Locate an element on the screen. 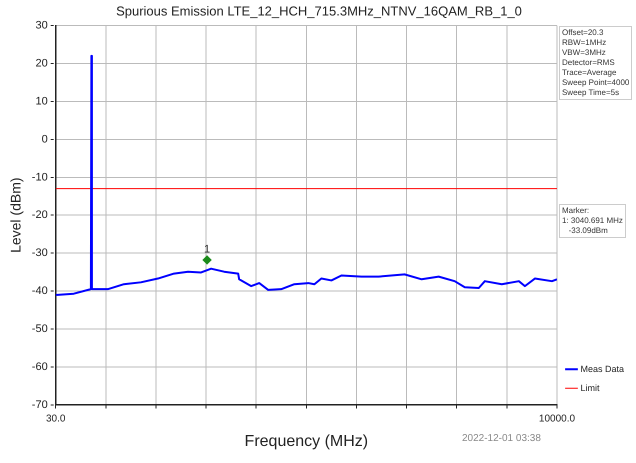  legend-label: Limit is located at coordinates (590, 387).